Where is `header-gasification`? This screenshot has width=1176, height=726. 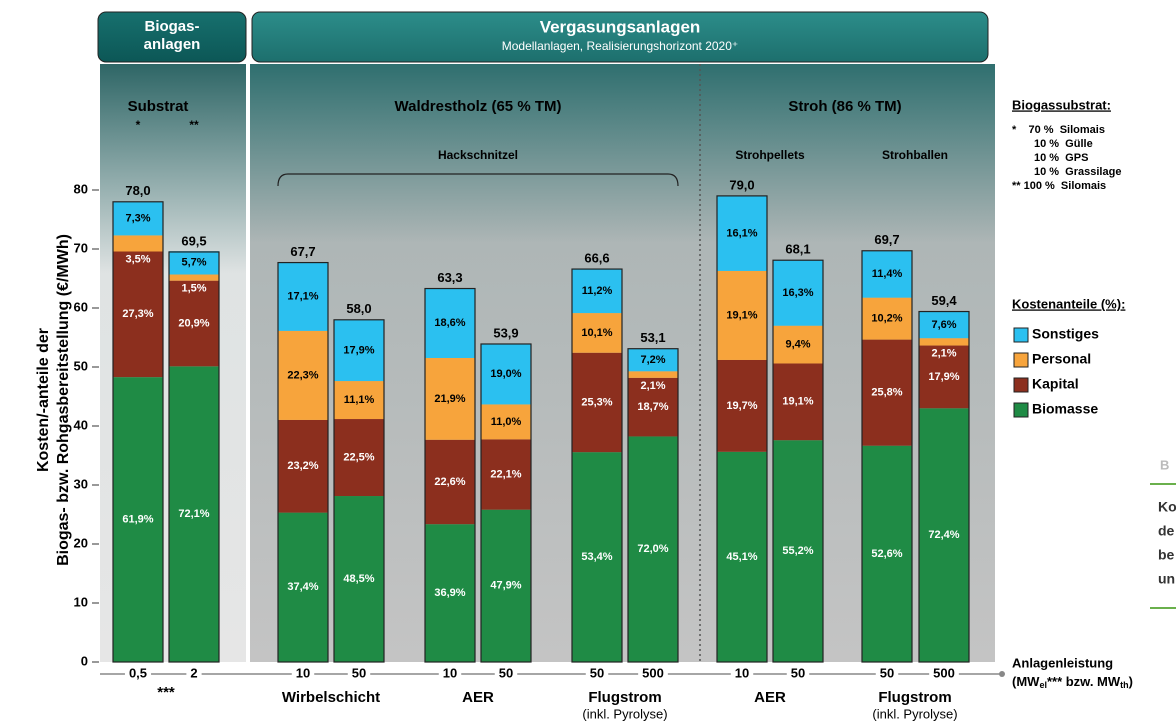
header-gasification is located at coordinates (620, 37).